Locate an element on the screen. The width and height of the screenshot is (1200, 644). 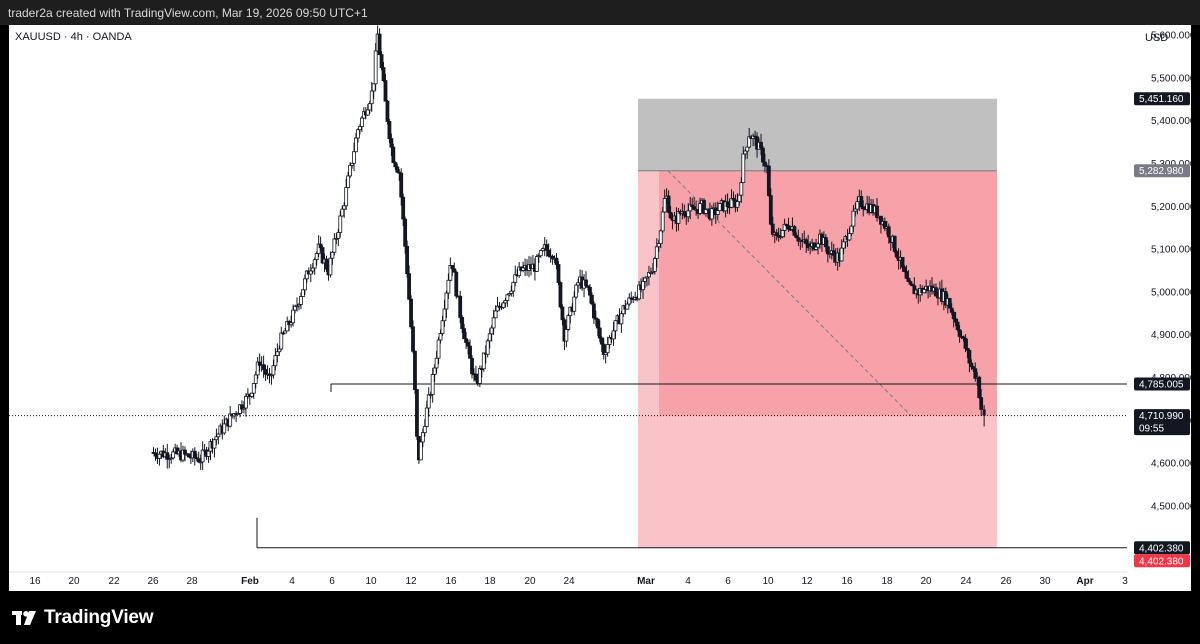
tradingview-logo: TradingView is located at coordinates (83, 618).